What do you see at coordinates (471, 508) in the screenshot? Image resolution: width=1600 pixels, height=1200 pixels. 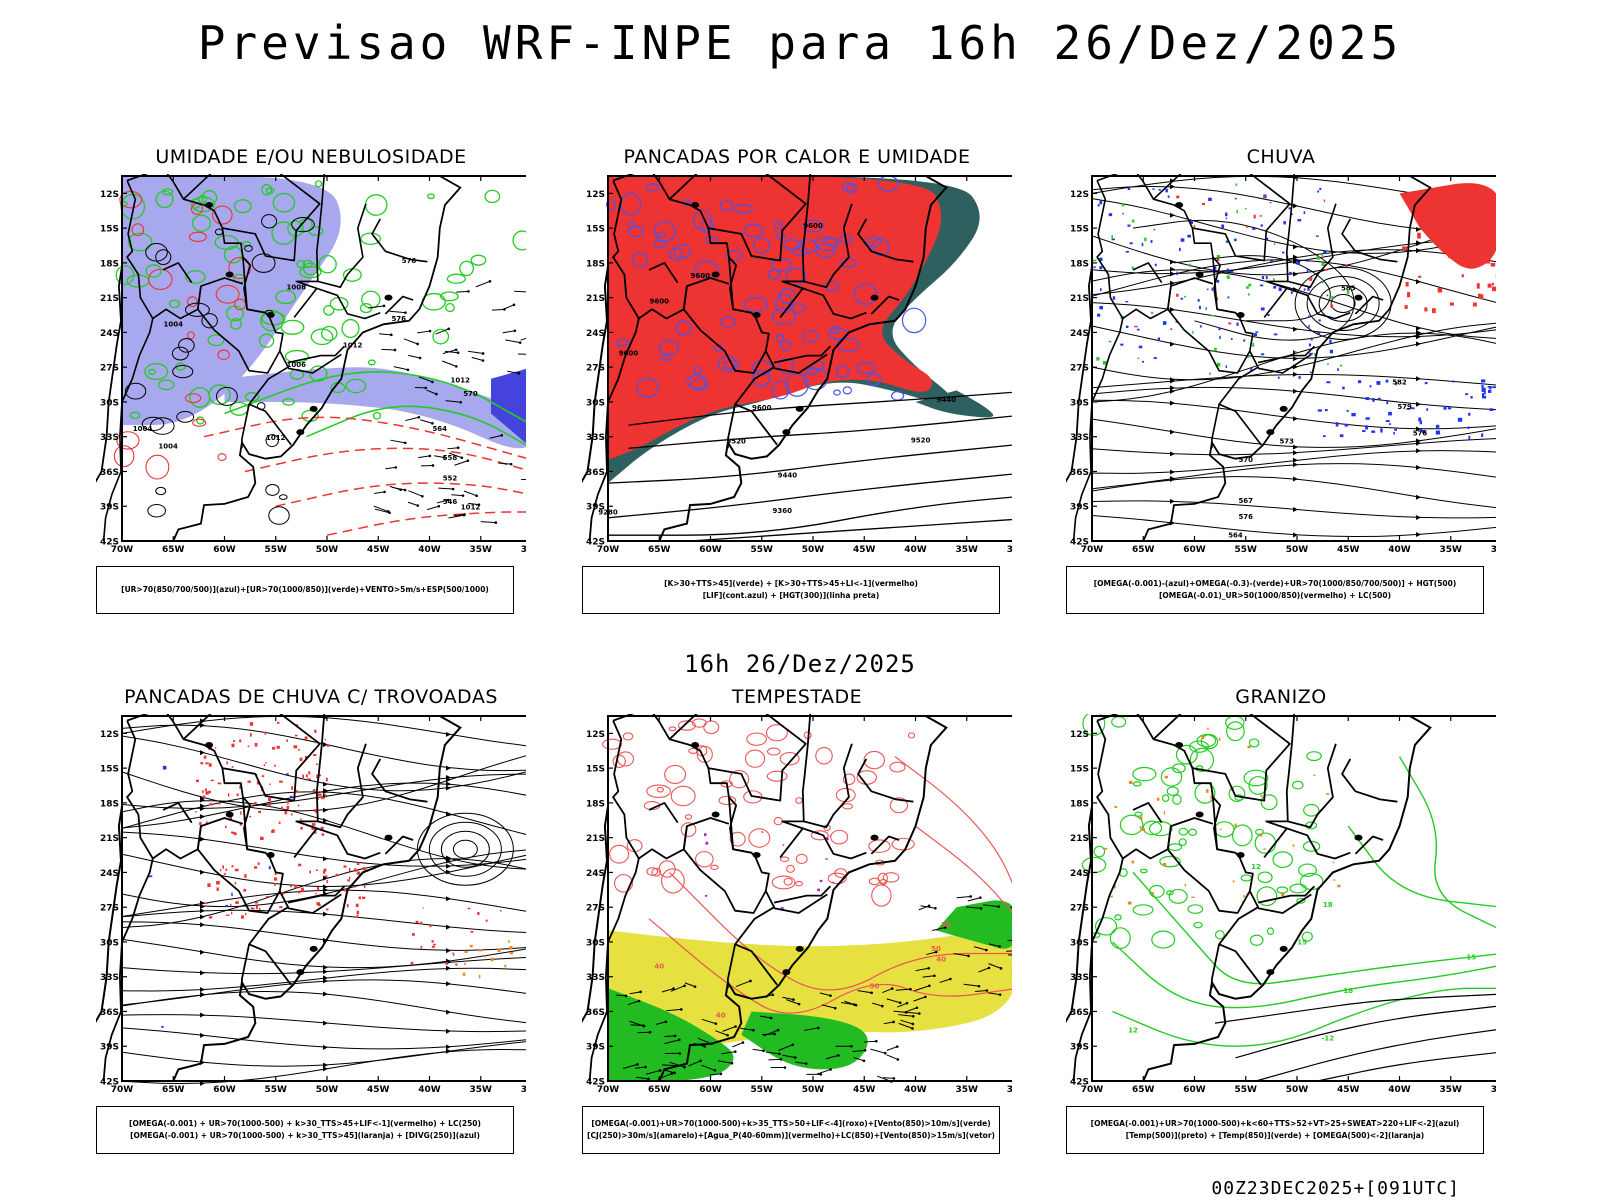 I see `contour-label: 1012` at bounding box center [471, 508].